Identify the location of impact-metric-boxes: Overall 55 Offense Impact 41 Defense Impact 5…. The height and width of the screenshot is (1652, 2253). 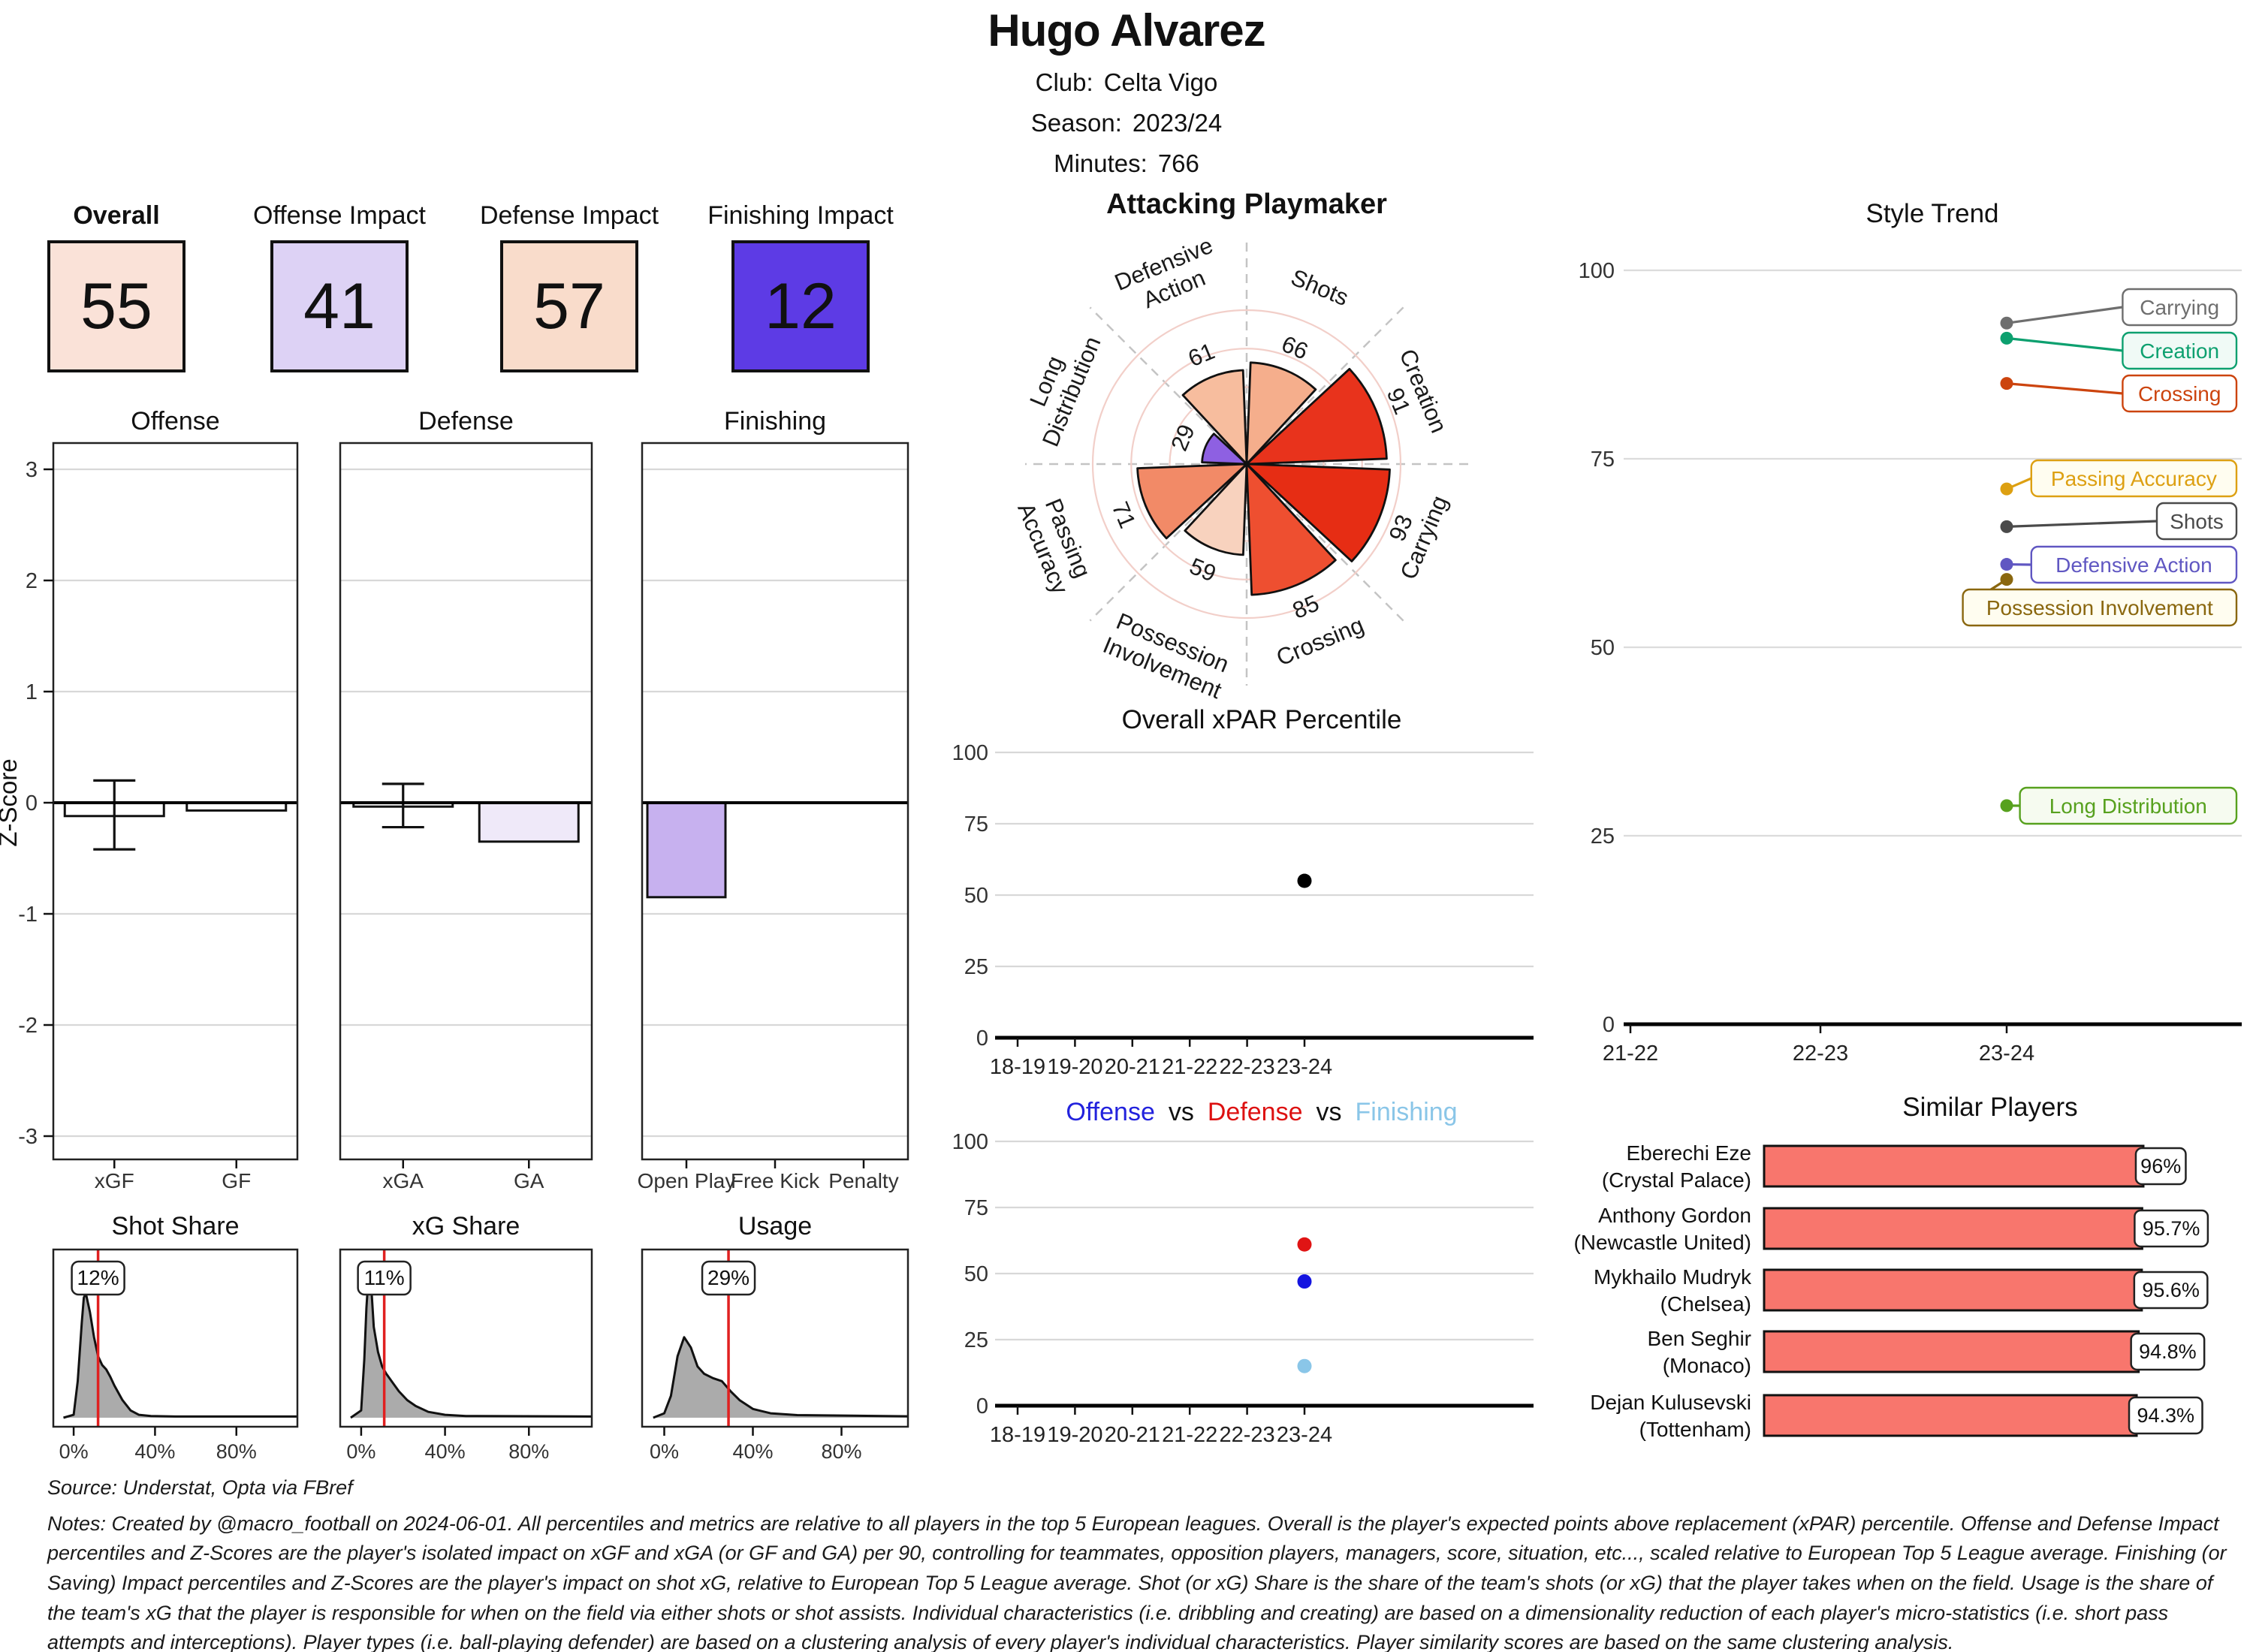
(473, 291).